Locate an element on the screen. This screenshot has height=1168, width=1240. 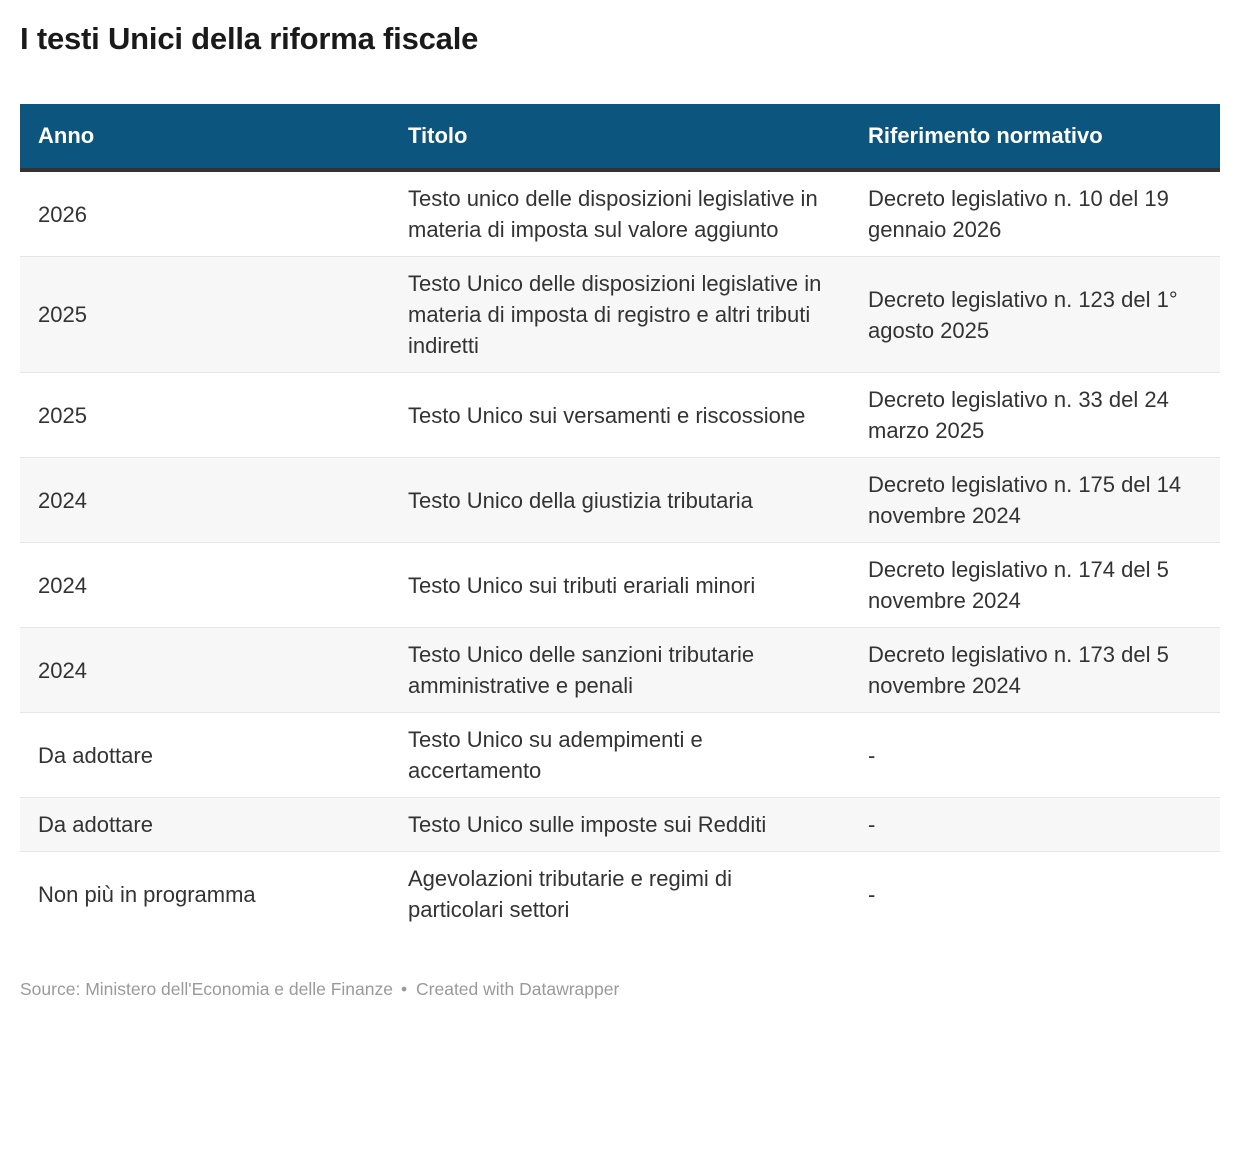
source-text: Ministero dell'Economia e delle Finanze is located at coordinates (239, 989).